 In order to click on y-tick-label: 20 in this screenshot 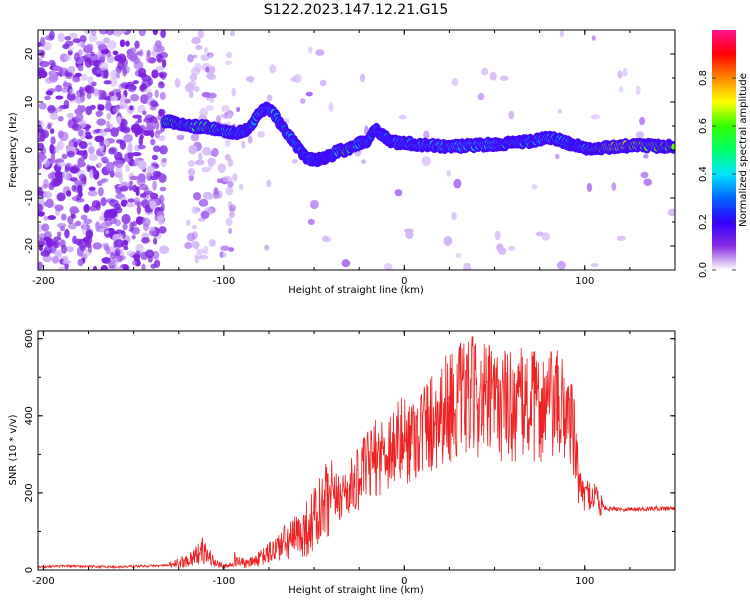, I will do `click(29, 54)`.